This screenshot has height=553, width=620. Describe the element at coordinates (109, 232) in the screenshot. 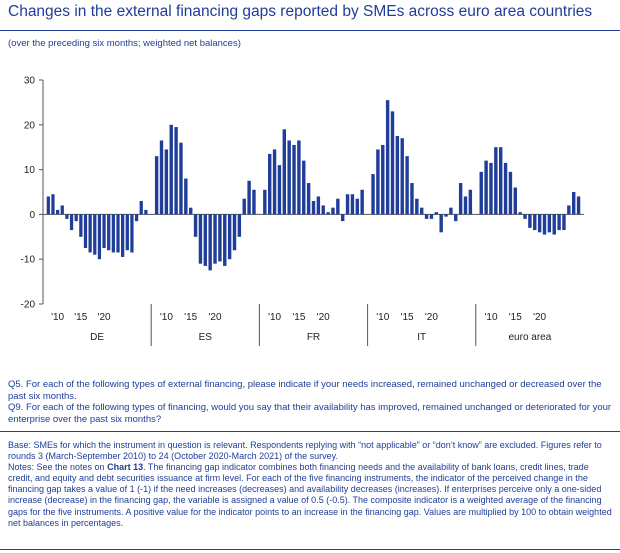

I see `bar-de-14: DE: -8` at that location.